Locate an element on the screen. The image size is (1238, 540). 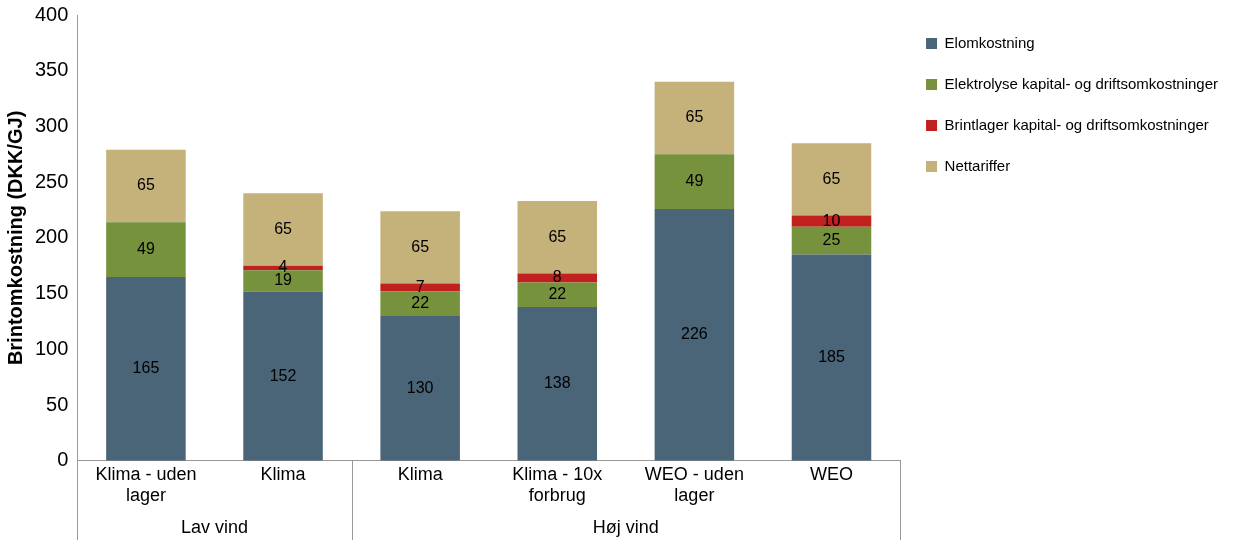
data-label: 19 is located at coordinates (283, 280).